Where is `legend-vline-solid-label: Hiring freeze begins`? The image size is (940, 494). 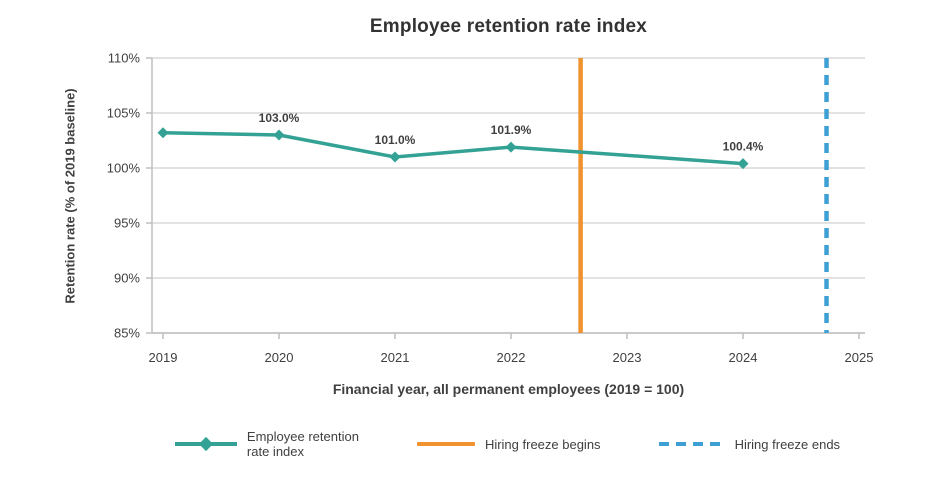 legend-vline-solid-label: Hiring freeze begins is located at coordinates (542, 444).